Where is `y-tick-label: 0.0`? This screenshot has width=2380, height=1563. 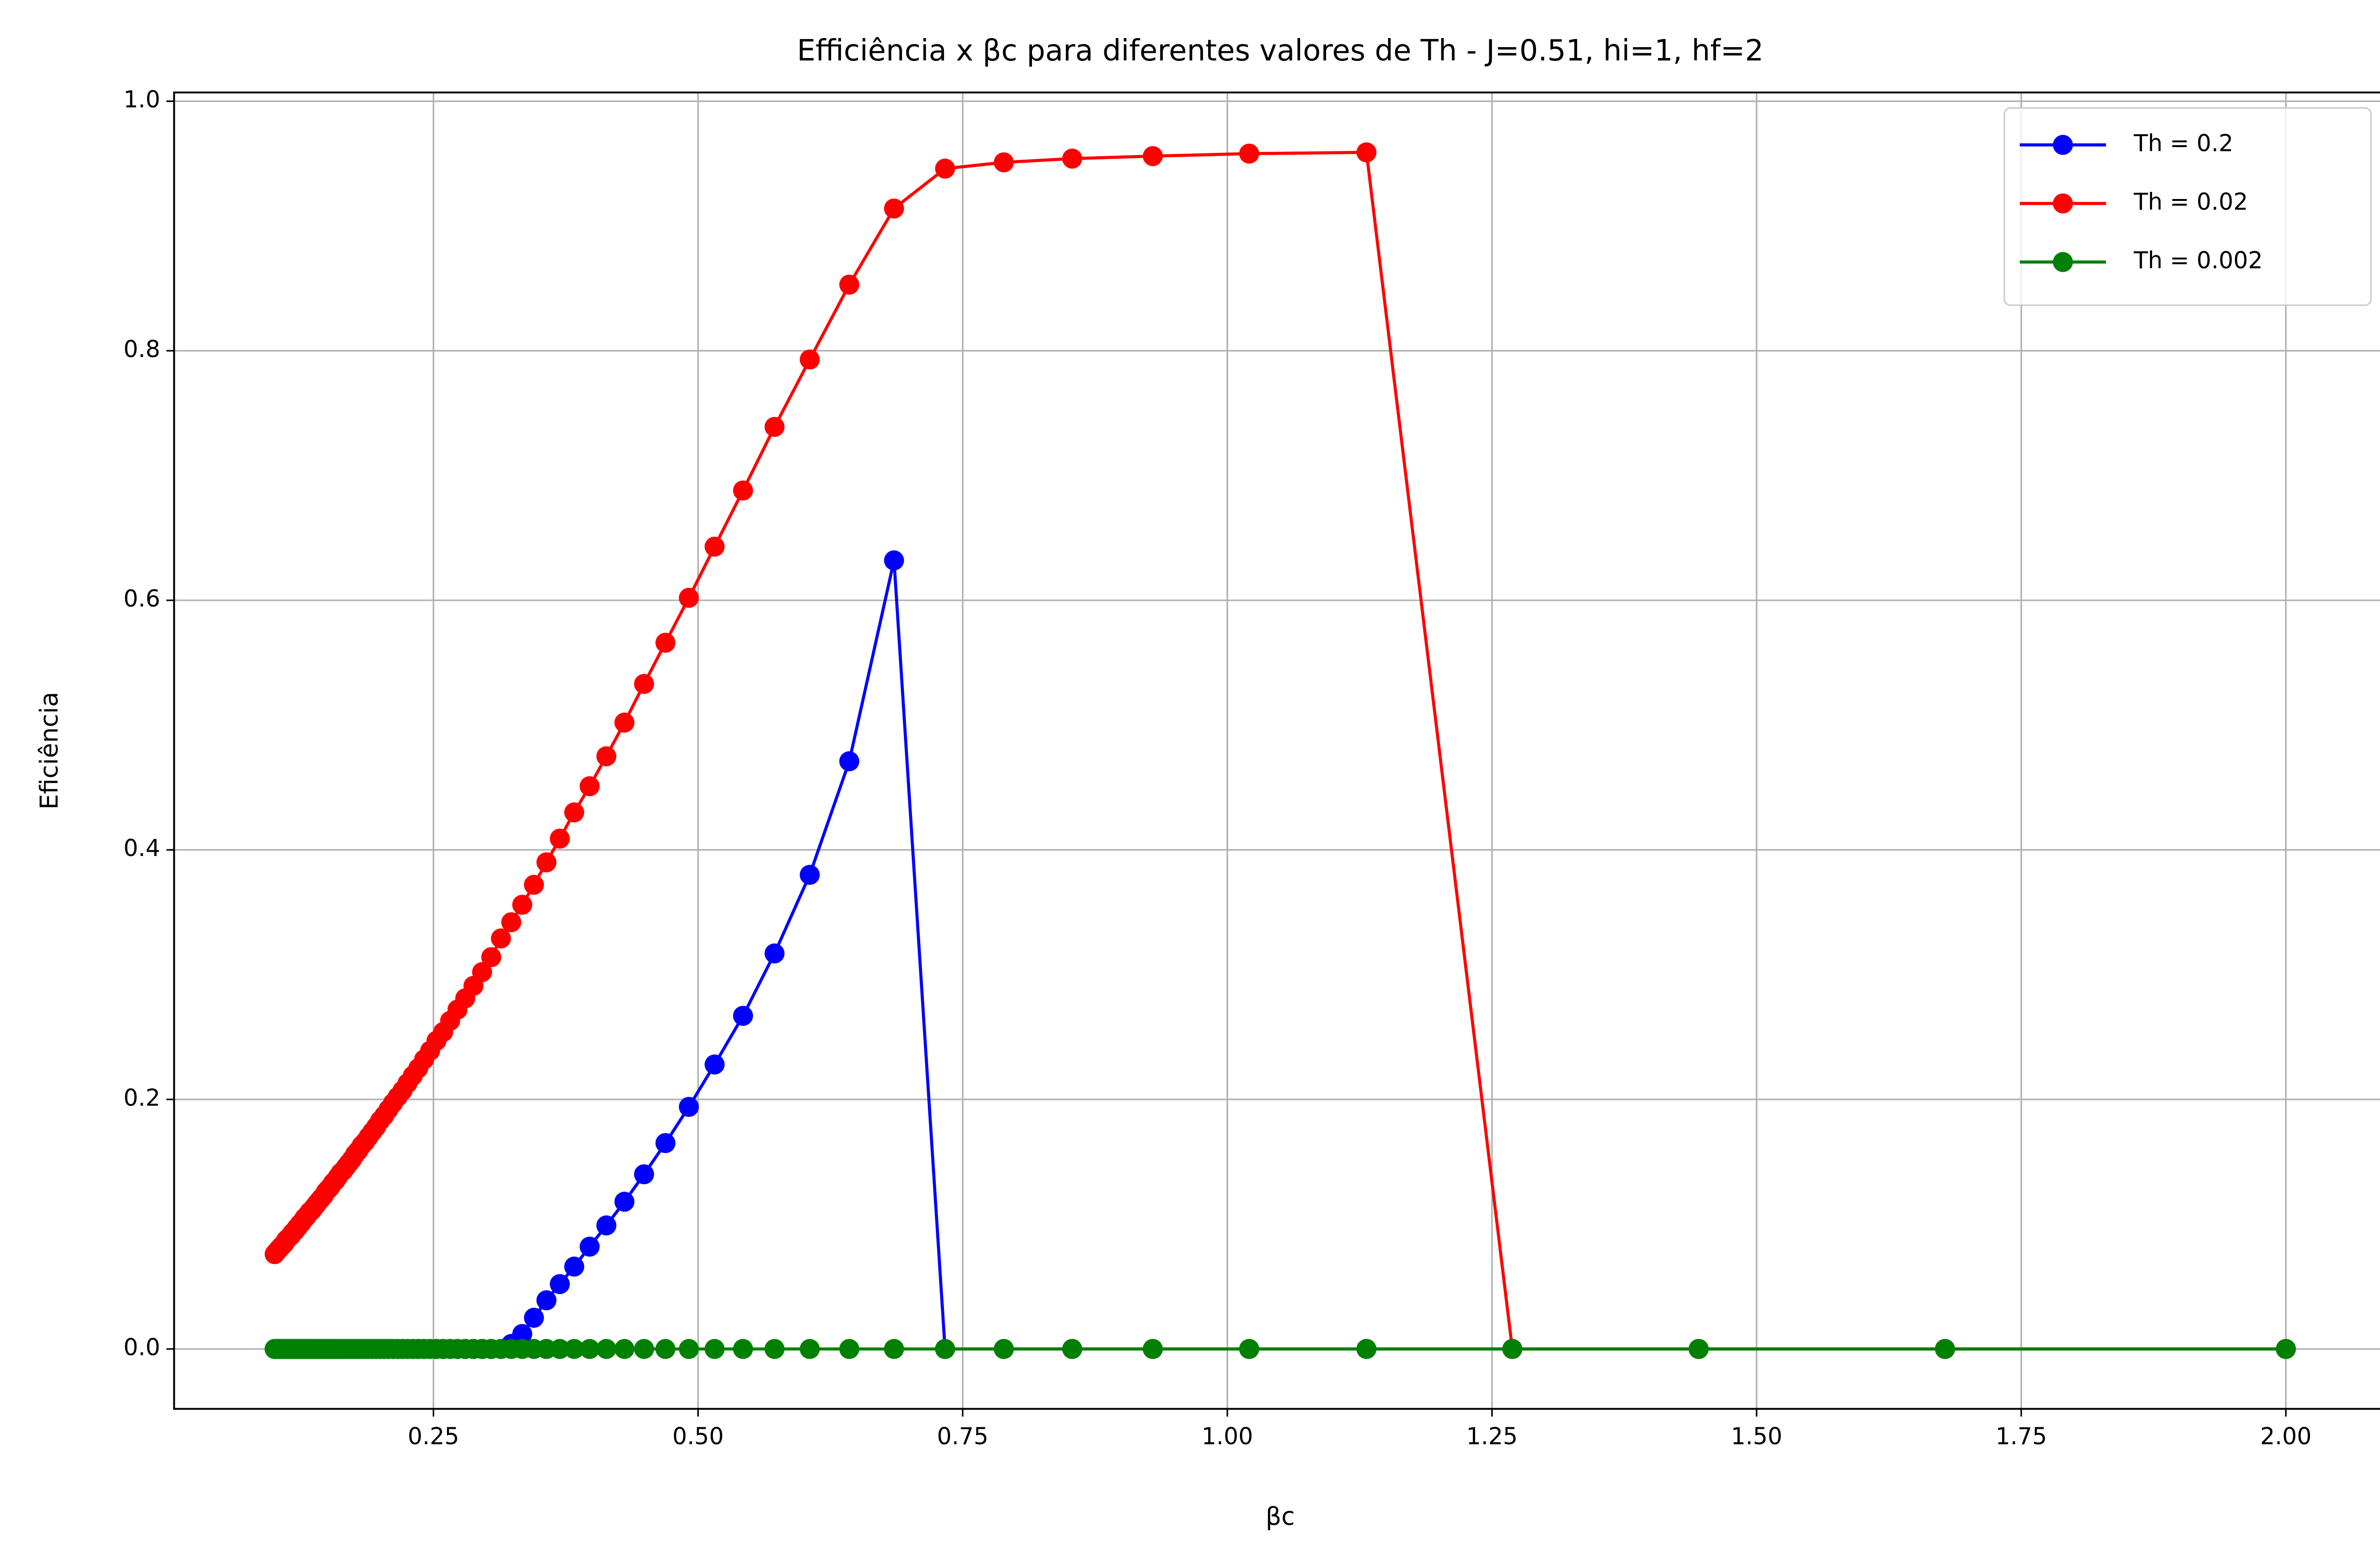 y-tick-label: 0.0 is located at coordinates (141, 1347).